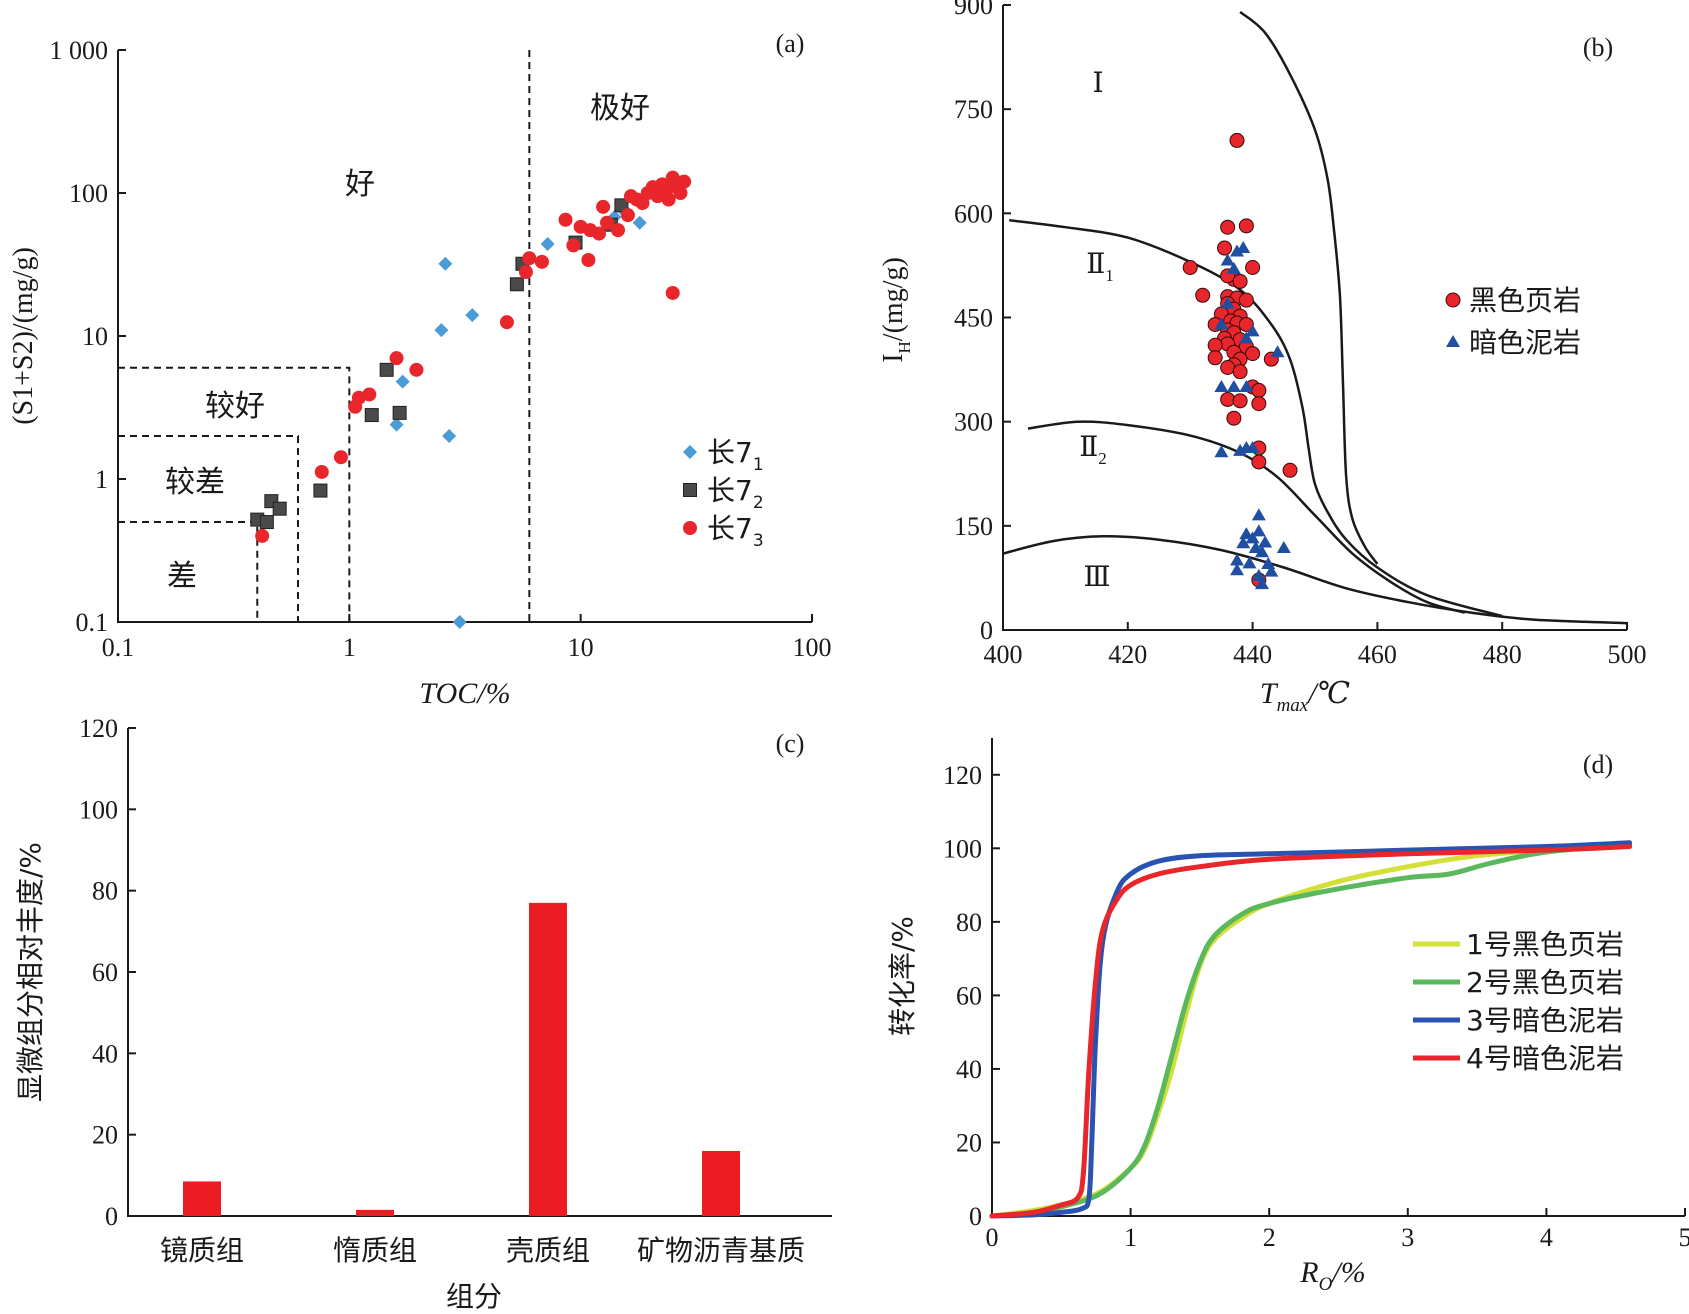  I want to click on legend-label-2-sub: 2, so click(758, 503).